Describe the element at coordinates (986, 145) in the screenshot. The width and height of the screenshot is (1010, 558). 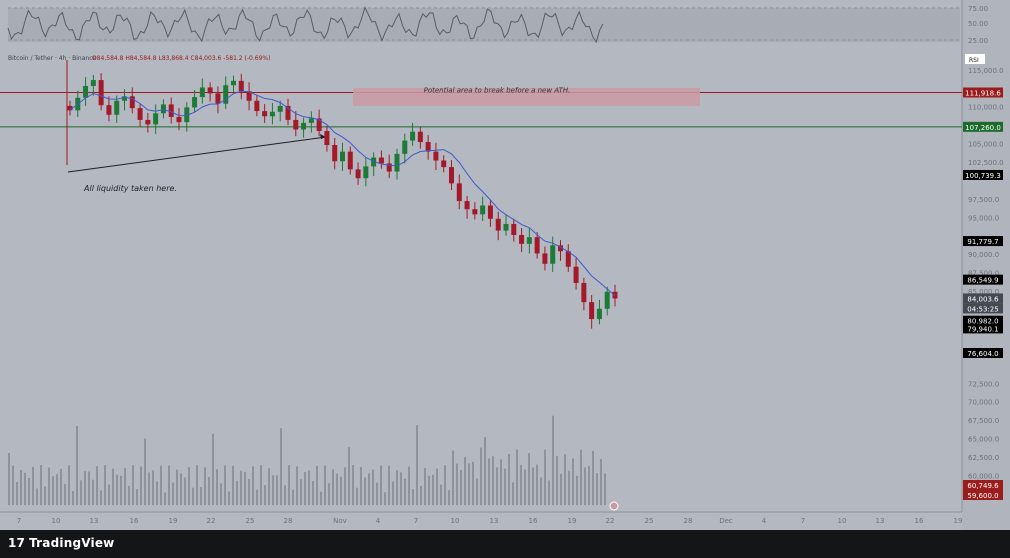
I see `price-tick-label: 105,000.0` at that location.